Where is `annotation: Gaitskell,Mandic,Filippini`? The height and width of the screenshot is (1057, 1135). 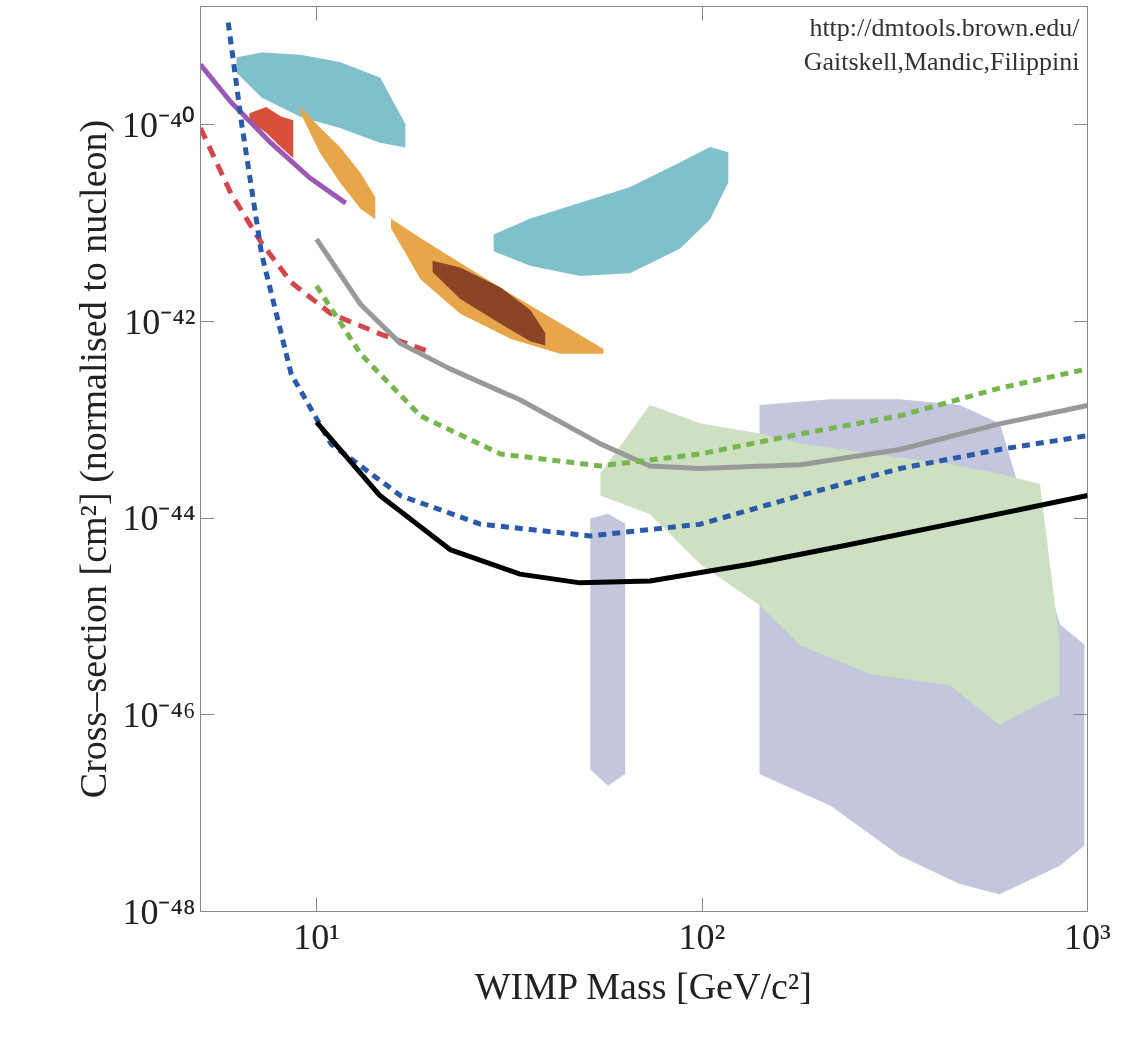
annotation: Gaitskell,Mandic,Filippini is located at coordinates (941, 61).